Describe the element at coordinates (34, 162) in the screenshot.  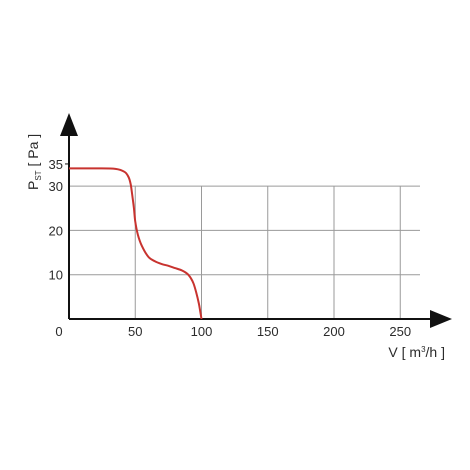
I see `y-axis-label: PST [ Pa ]` at that location.